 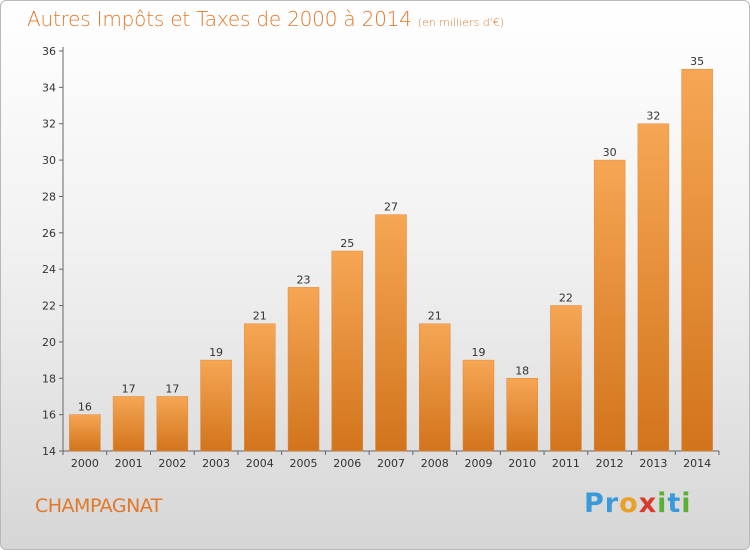 What do you see at coordinates (610, 152) in the screenshot?
I see `data-label: 30` at bounding box center [610, 152].